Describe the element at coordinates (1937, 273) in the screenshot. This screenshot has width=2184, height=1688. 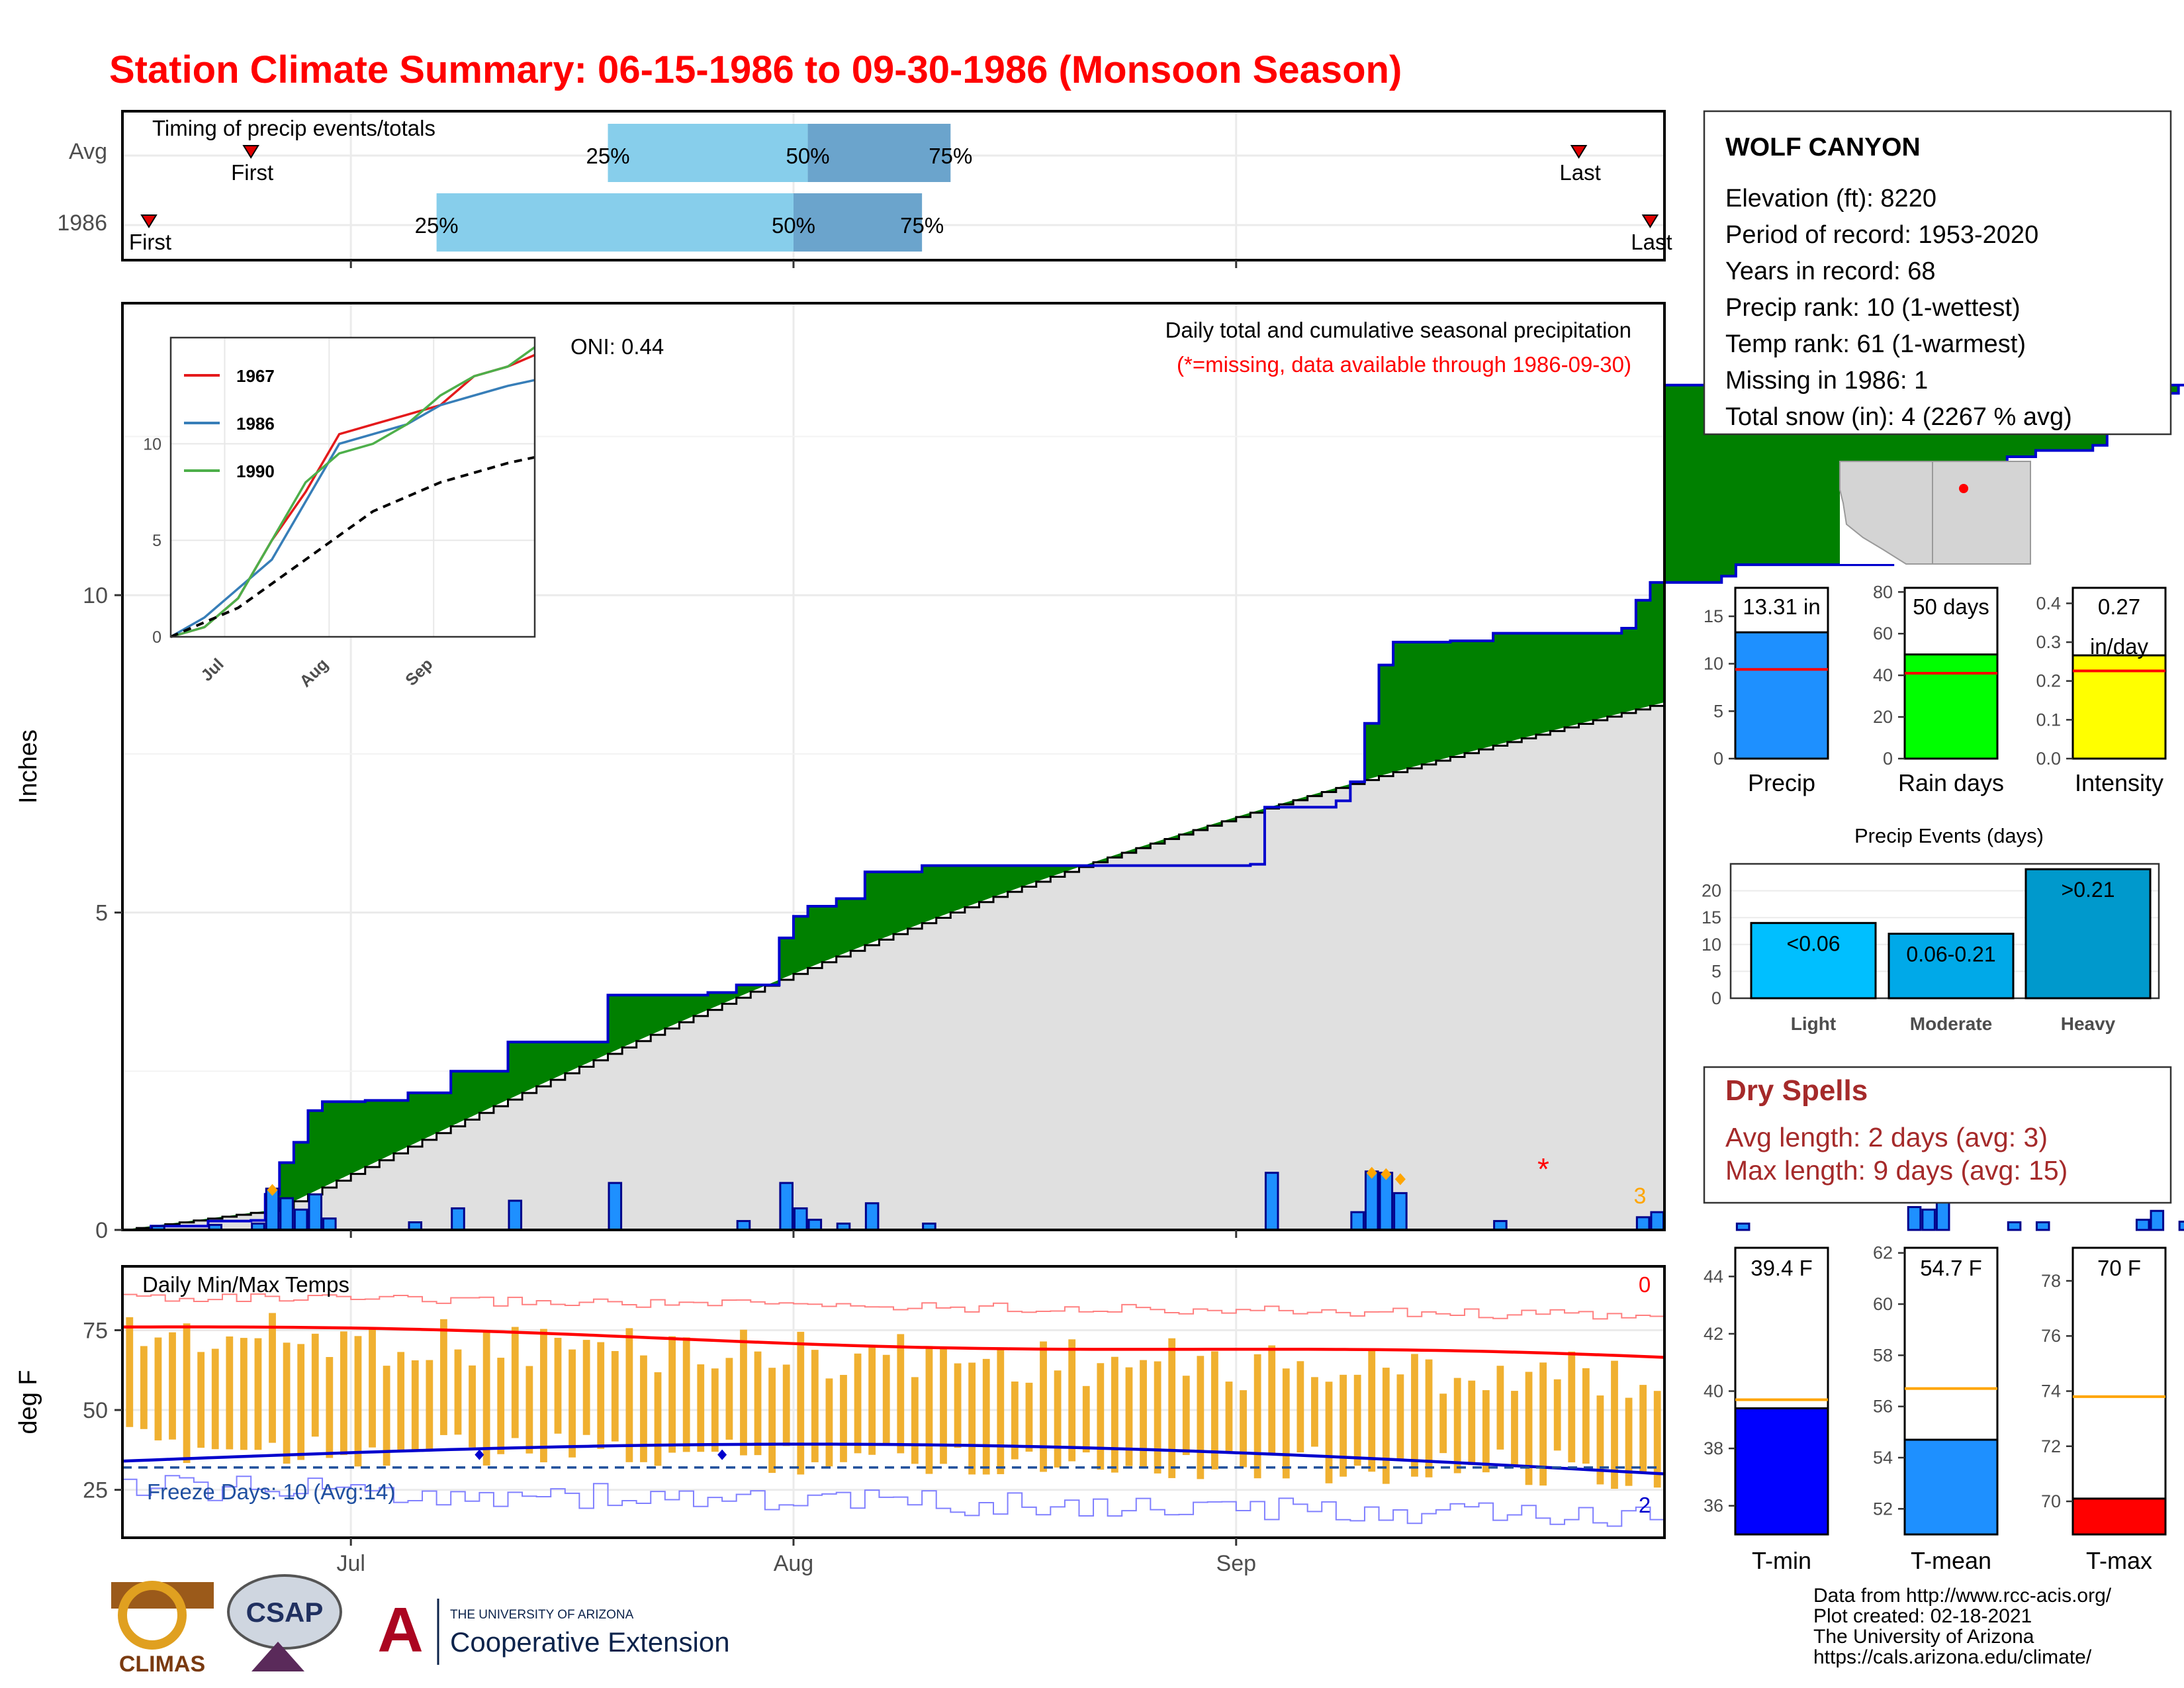
I see `station-box-frame` at that location.